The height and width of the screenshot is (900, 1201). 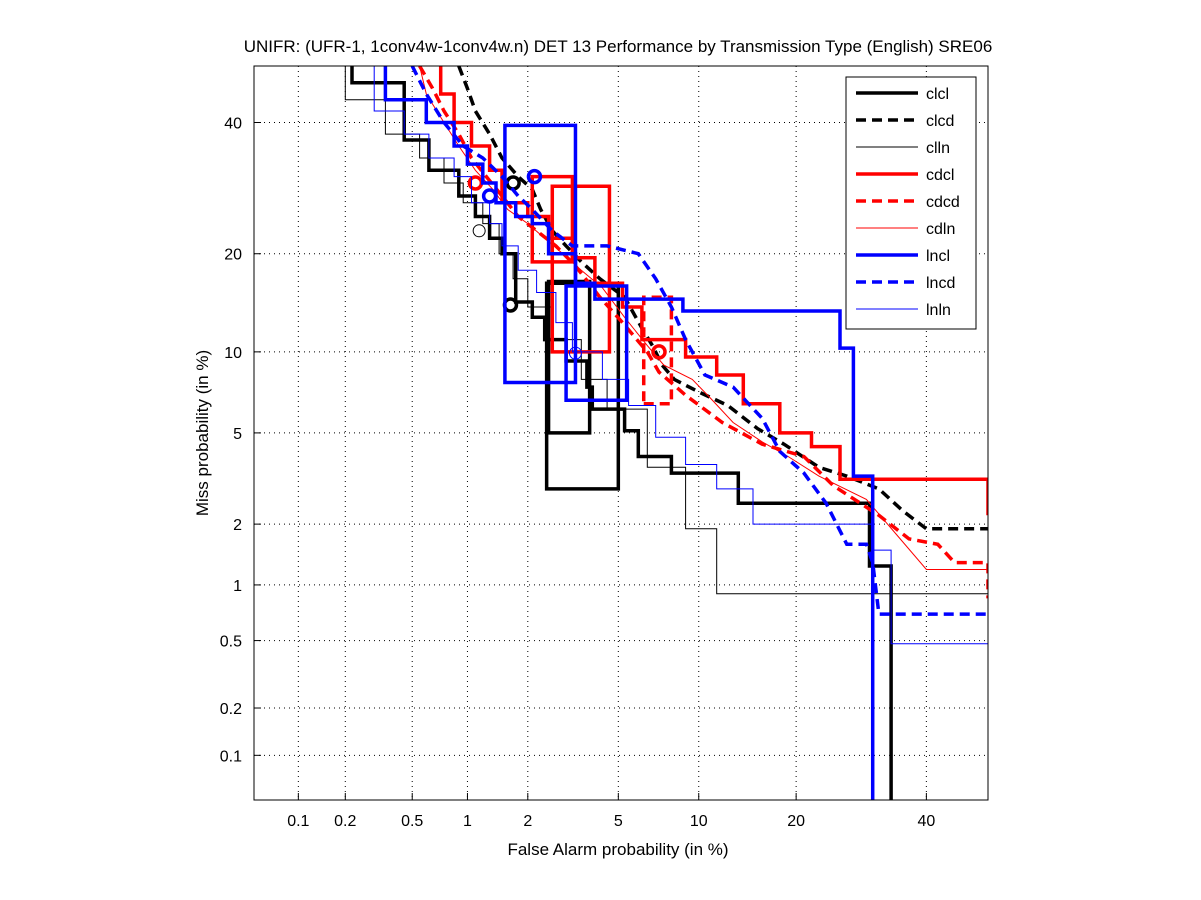 I want to click on y-tick-label: 1, so click(x=237, y=586).